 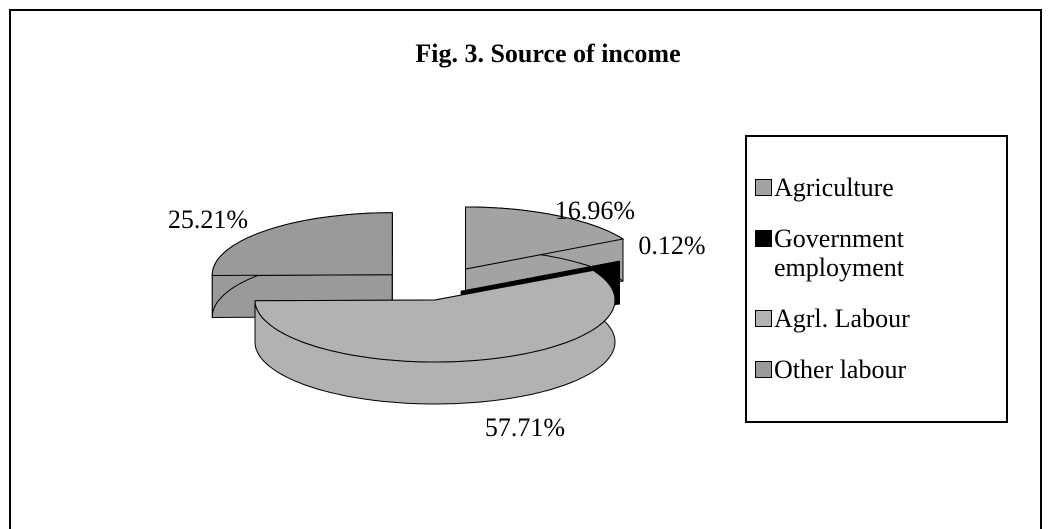 I want to click on legend-item: Agrl. Labour, so click(x=880, y=318).